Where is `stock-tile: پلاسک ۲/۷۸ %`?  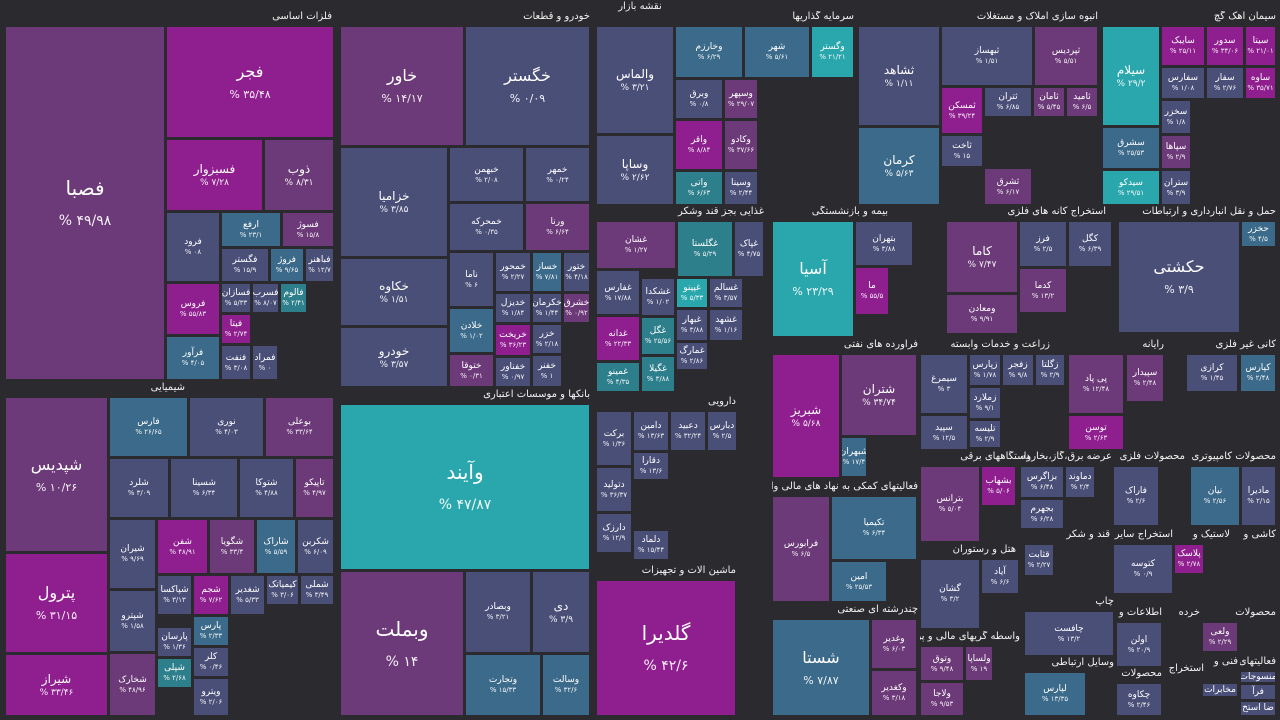
stock-tile: پلاسک ۲/۷۸ % is located at coordinates (1189, 559).